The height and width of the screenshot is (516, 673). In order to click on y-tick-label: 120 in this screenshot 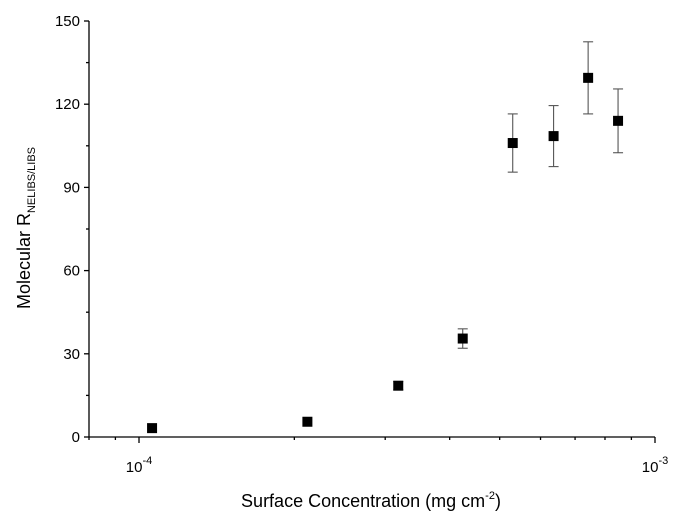, I will do `click(67, 104)`.